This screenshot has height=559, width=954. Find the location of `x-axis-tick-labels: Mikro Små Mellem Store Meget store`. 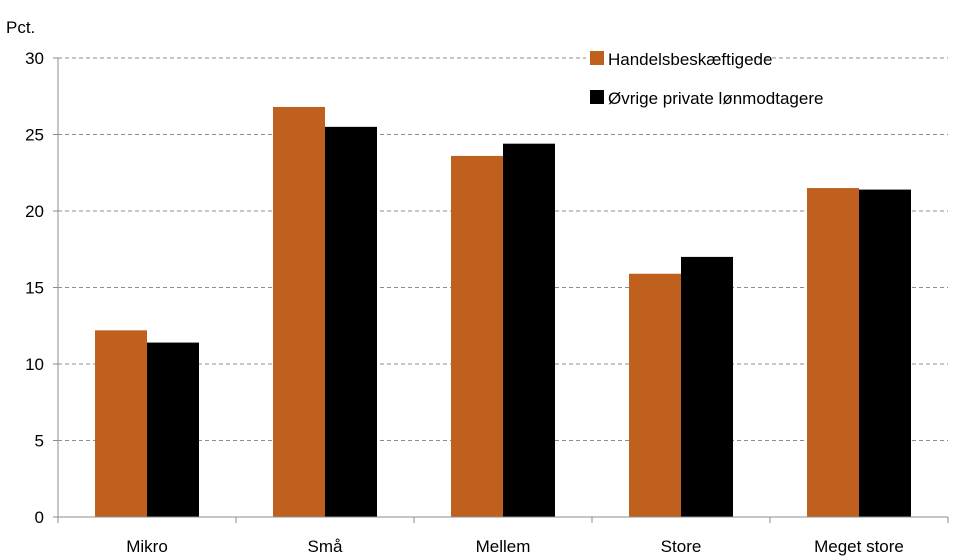

x-axis-tick-labels: Mikro Små Mellem Store Meget store is located at coordinates (515, 546).